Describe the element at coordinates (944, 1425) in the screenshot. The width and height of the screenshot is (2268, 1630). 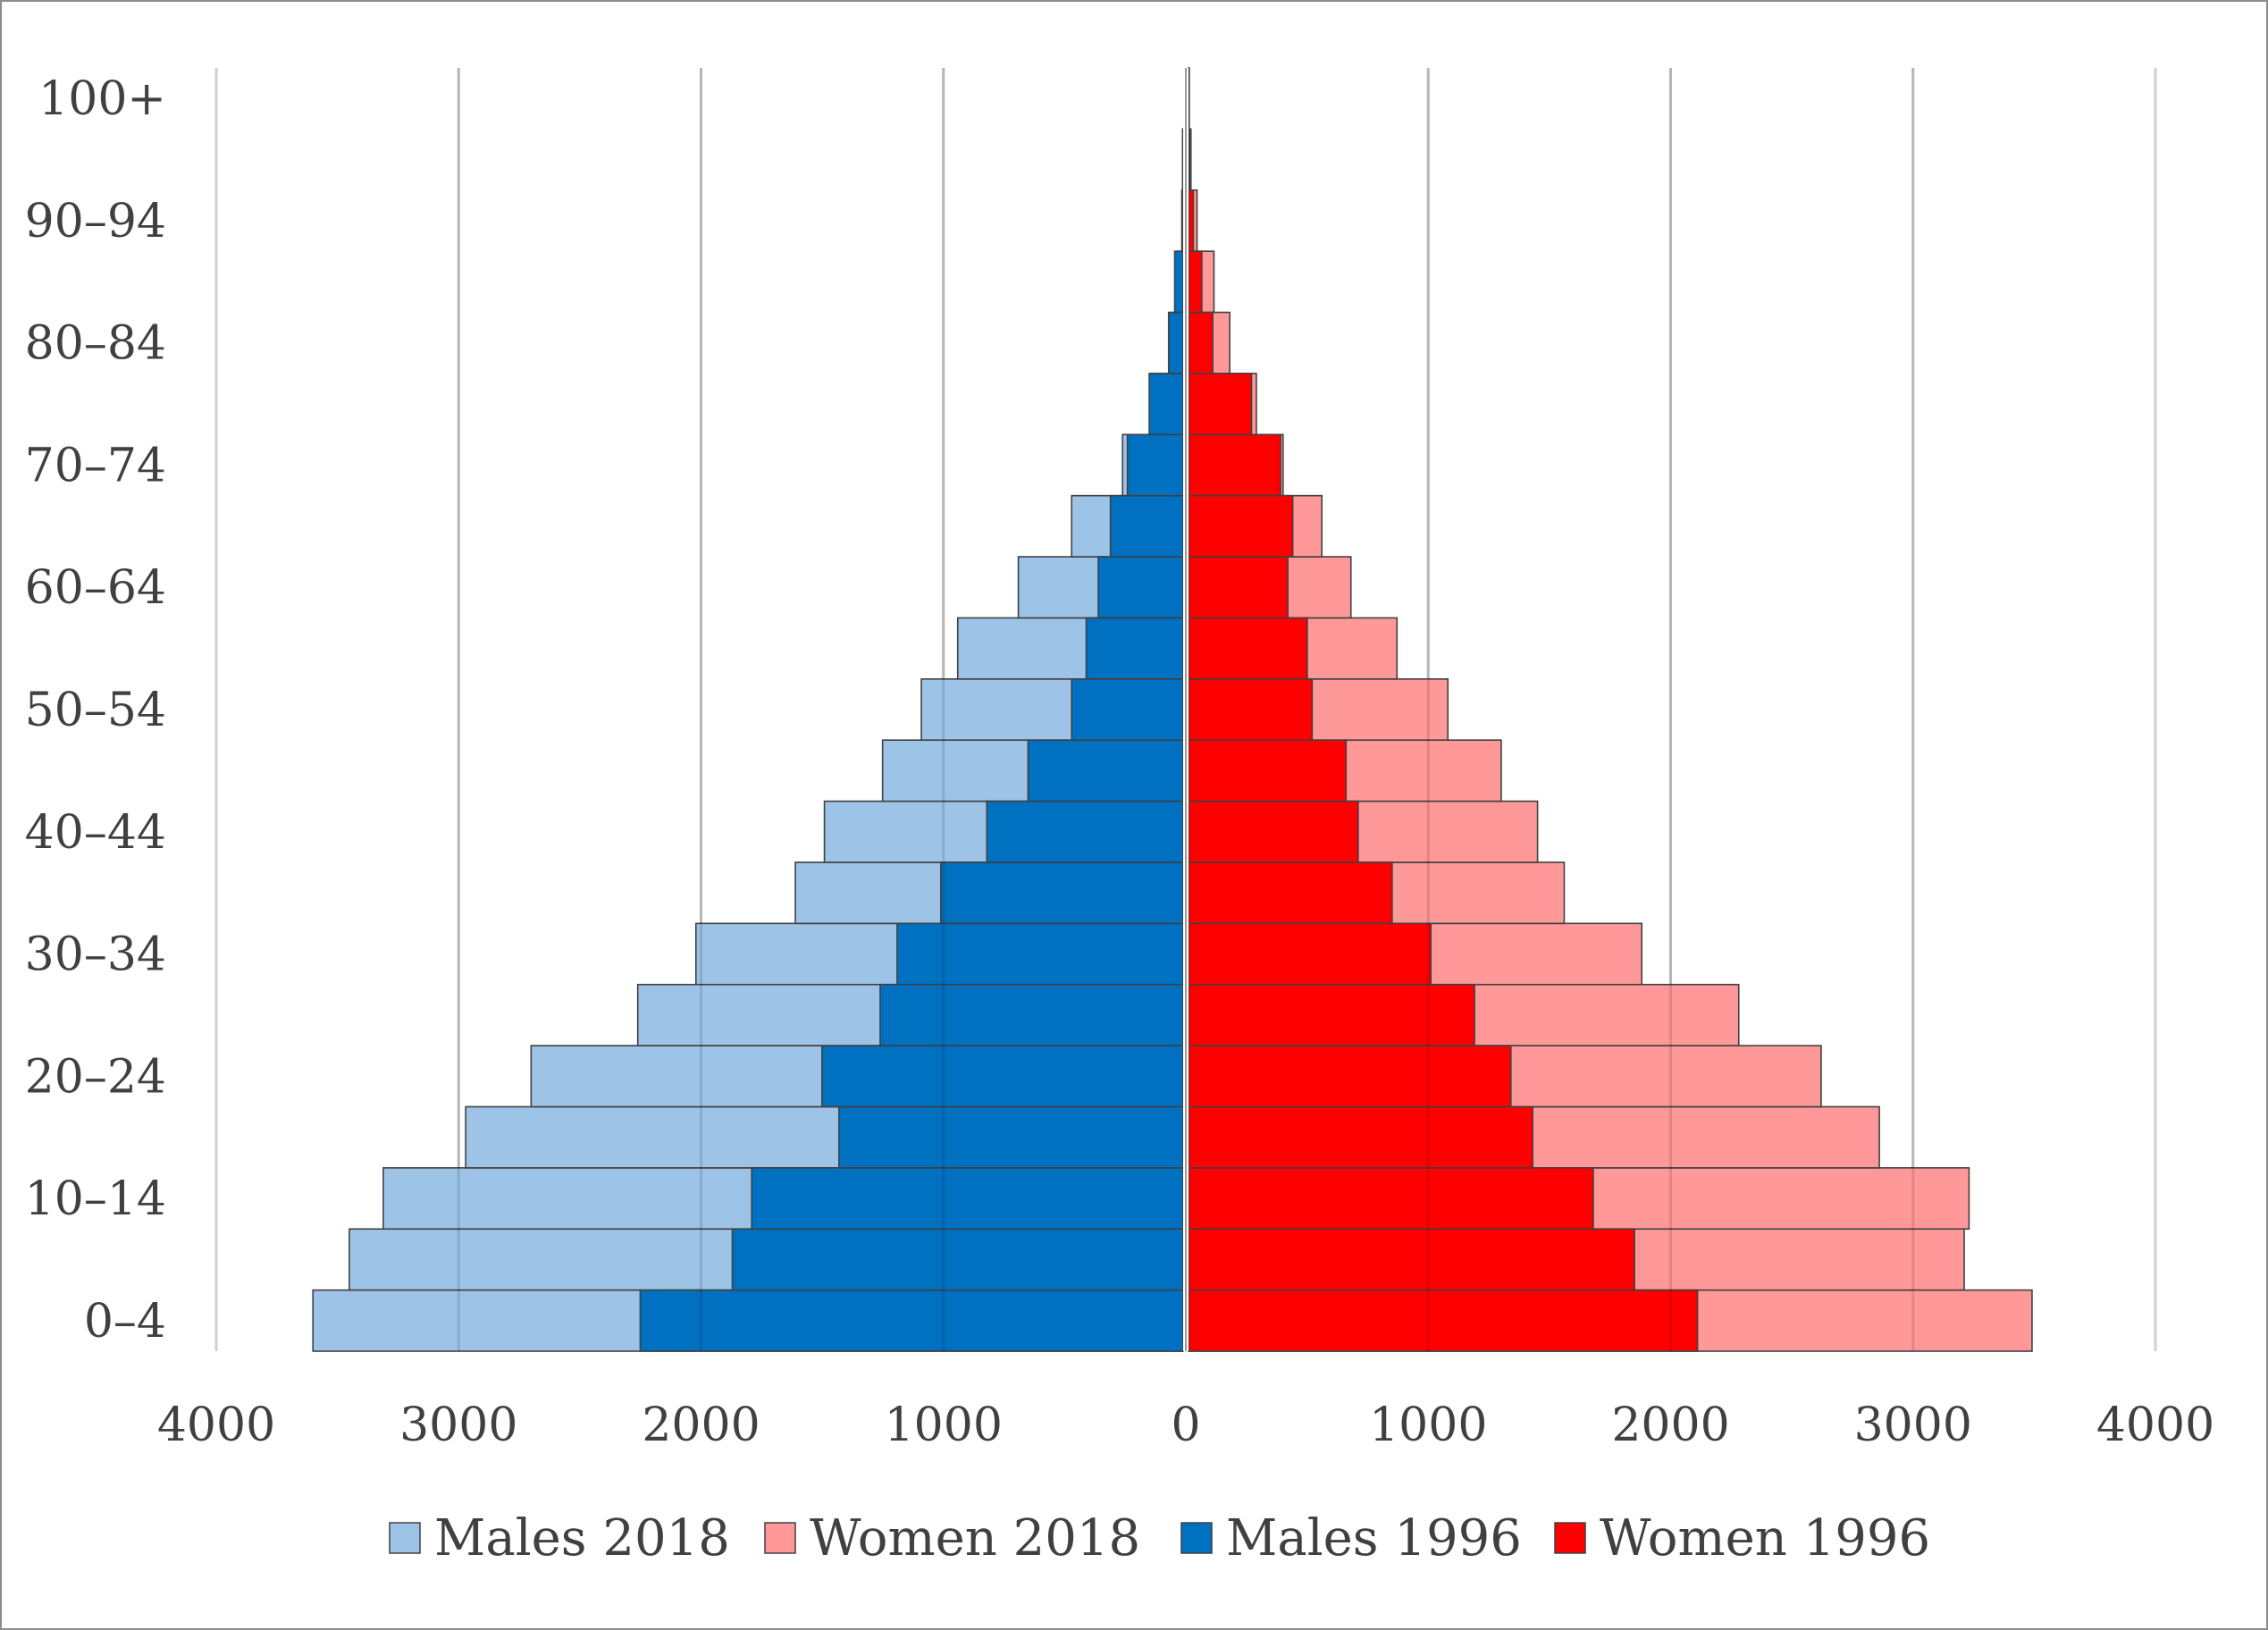
I see `x-tick-label-3: 1000` at that location.